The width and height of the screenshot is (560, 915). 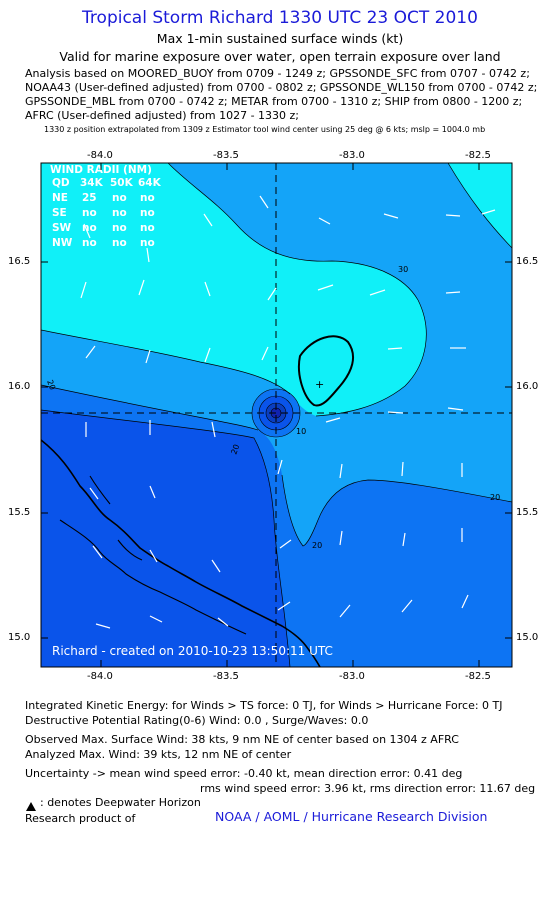 What do you see at coordinates (100, 676) in the screenshot?
I see `lon-tick-label: -84.0` at bounding box center [100, 676].